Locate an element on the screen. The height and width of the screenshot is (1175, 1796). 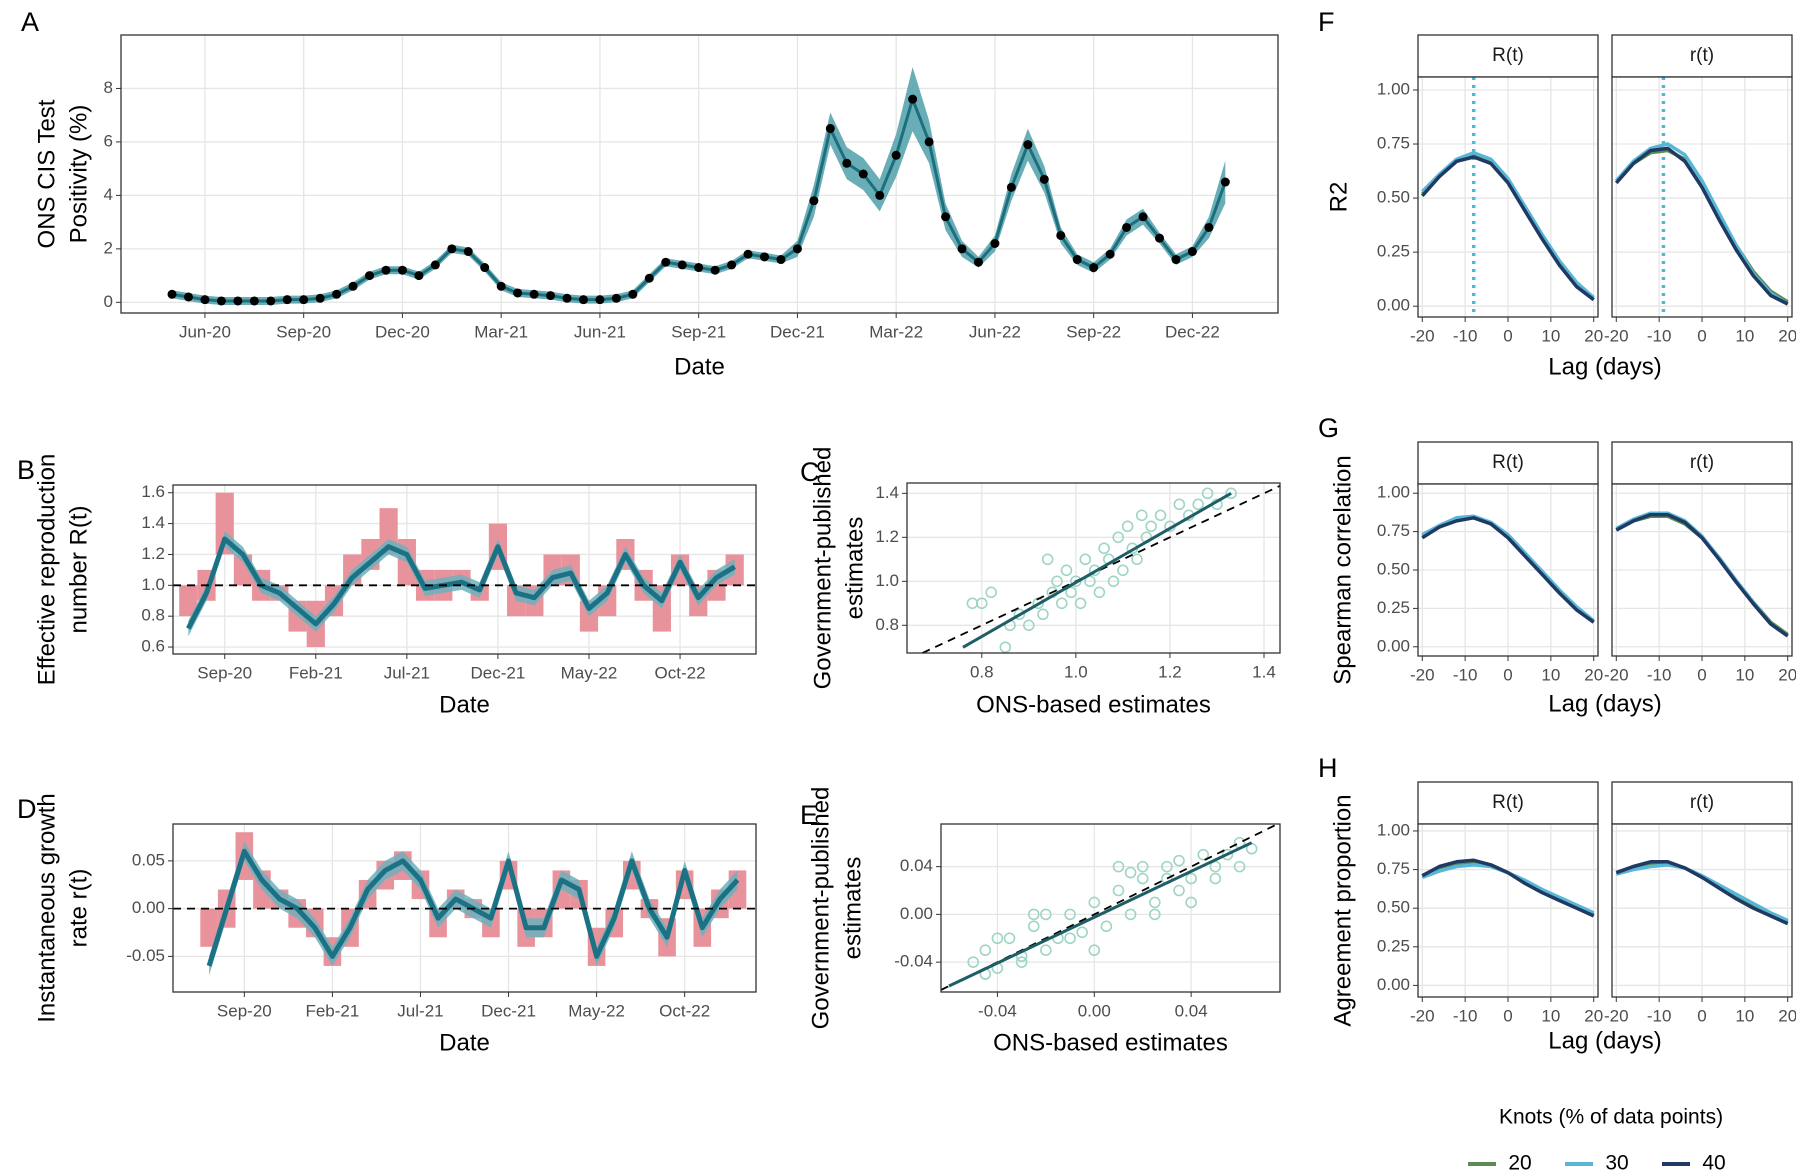
y-tick-label: 0.50 is located at coordinates (1393, 568).